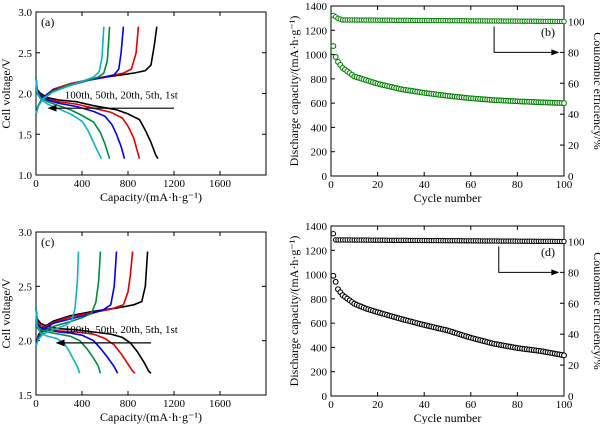 The width and height of the screenshot is (600, 424). I want to click on panel-label: (d), so click(548, 252).